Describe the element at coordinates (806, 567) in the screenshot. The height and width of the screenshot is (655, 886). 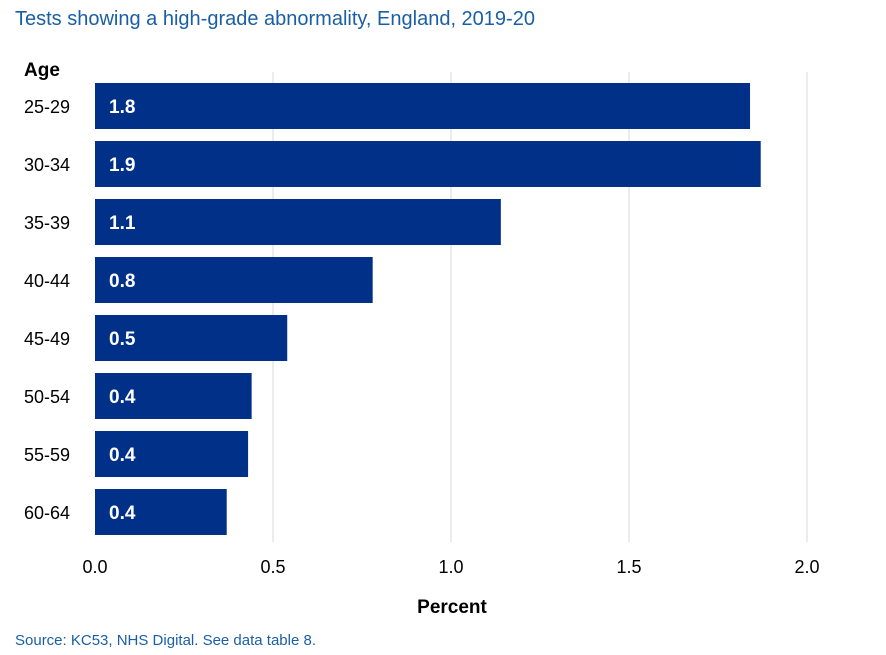
I see `x-tick-label: 2.0` at that location.